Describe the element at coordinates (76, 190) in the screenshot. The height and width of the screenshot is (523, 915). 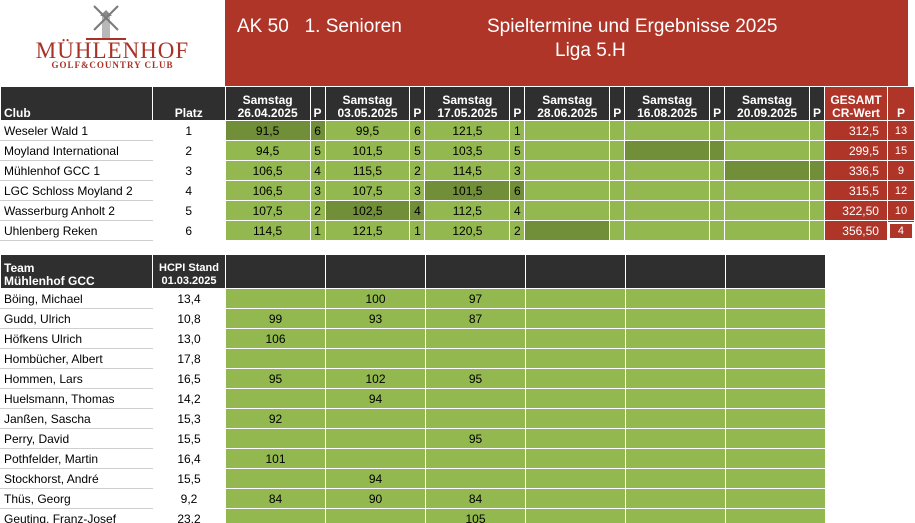
I see `club-name: LGC Schloss Moyland 2` at that location.